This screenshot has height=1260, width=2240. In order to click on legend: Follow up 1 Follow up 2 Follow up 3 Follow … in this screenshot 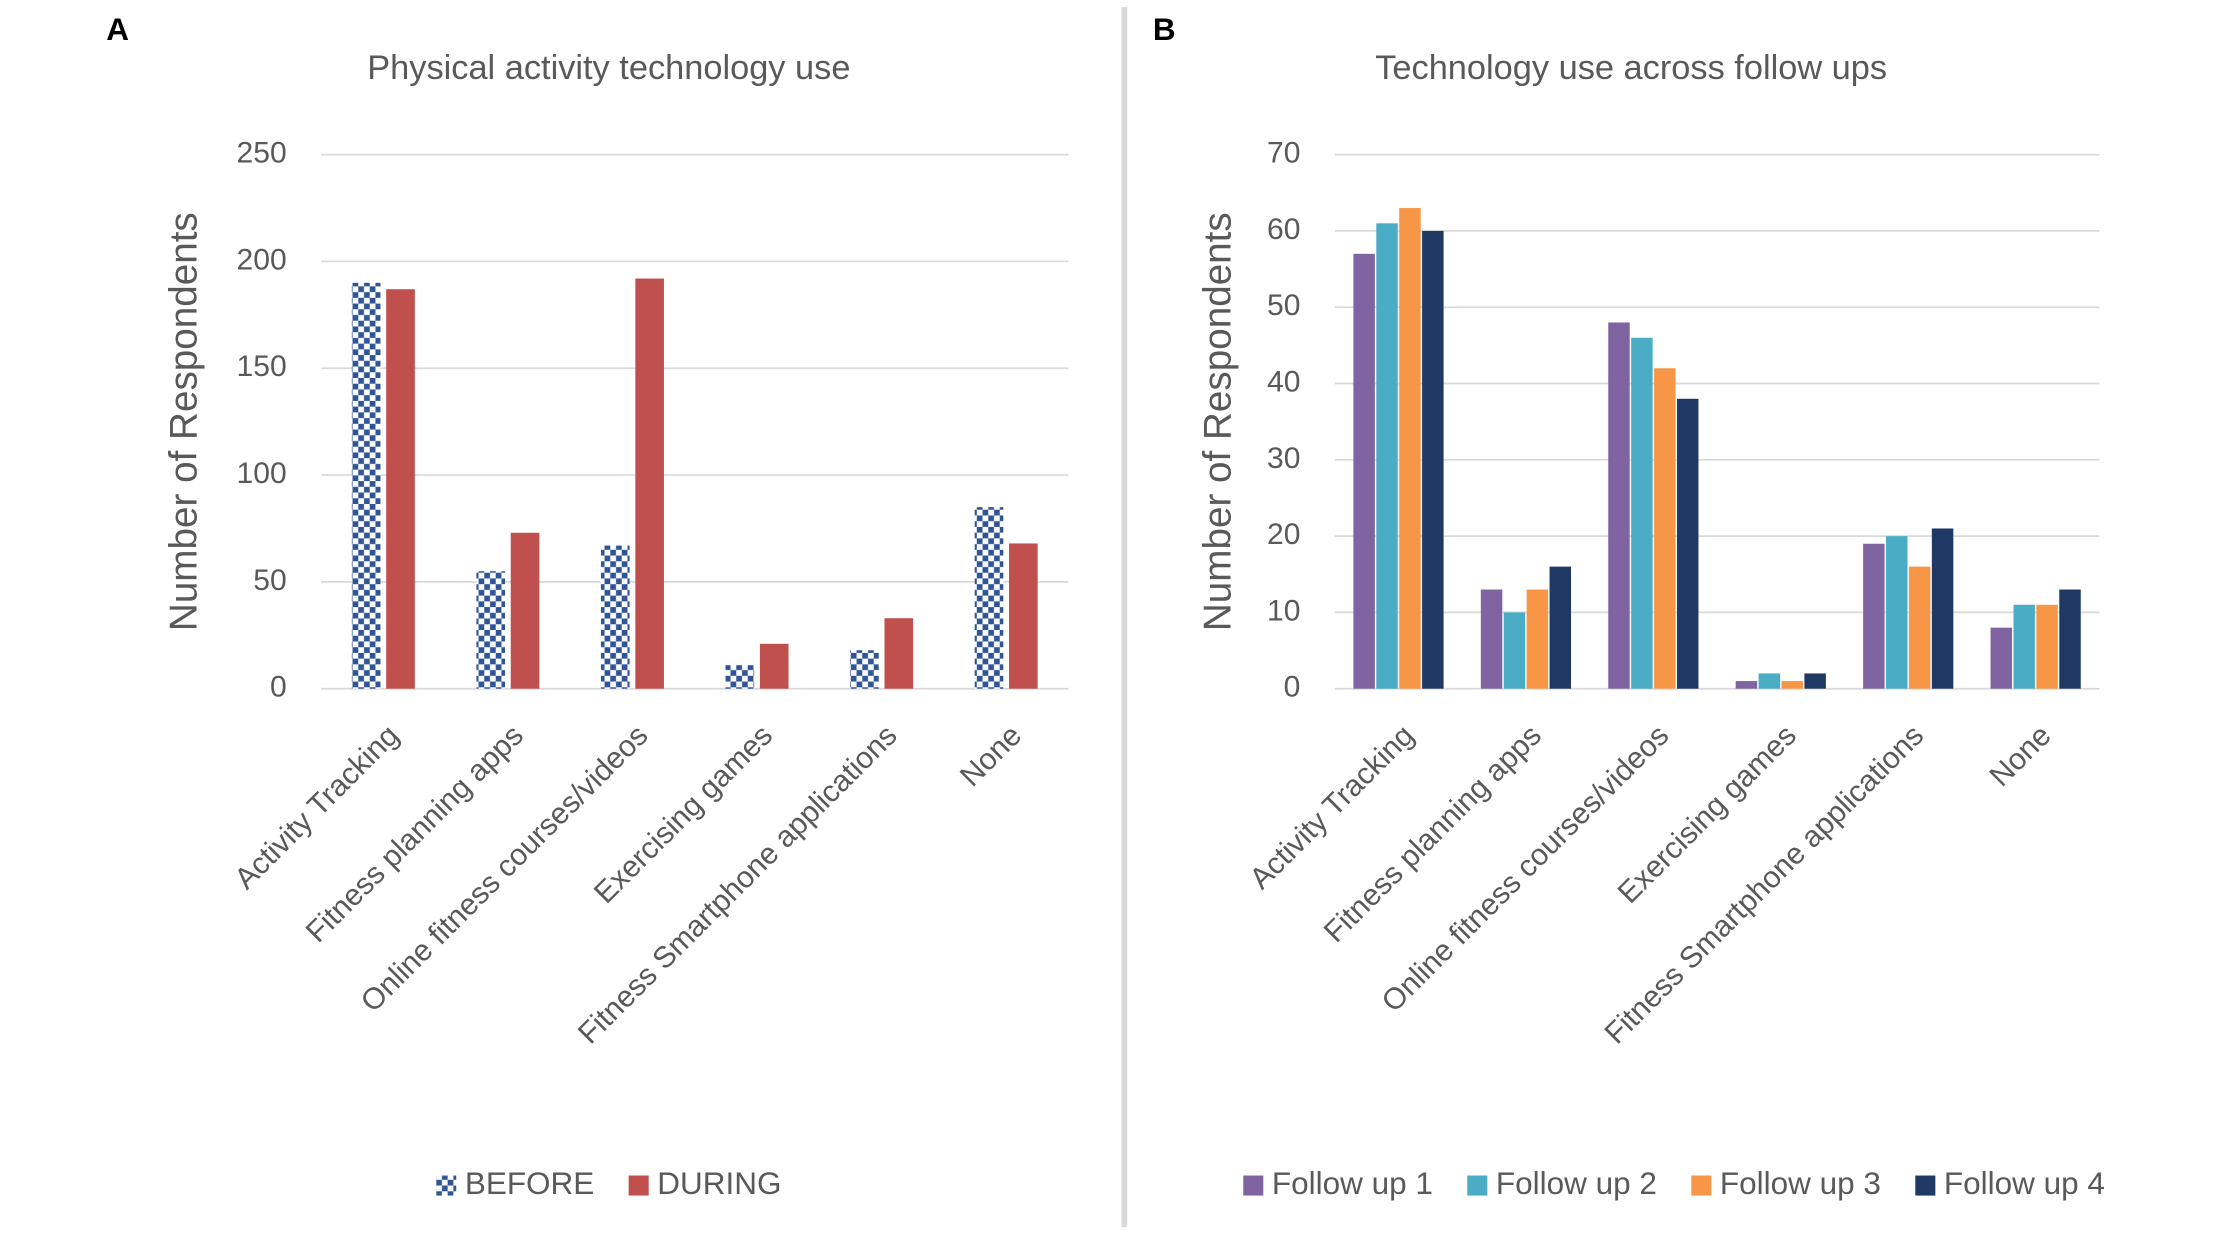, I will do `click(1674, 1183)`.